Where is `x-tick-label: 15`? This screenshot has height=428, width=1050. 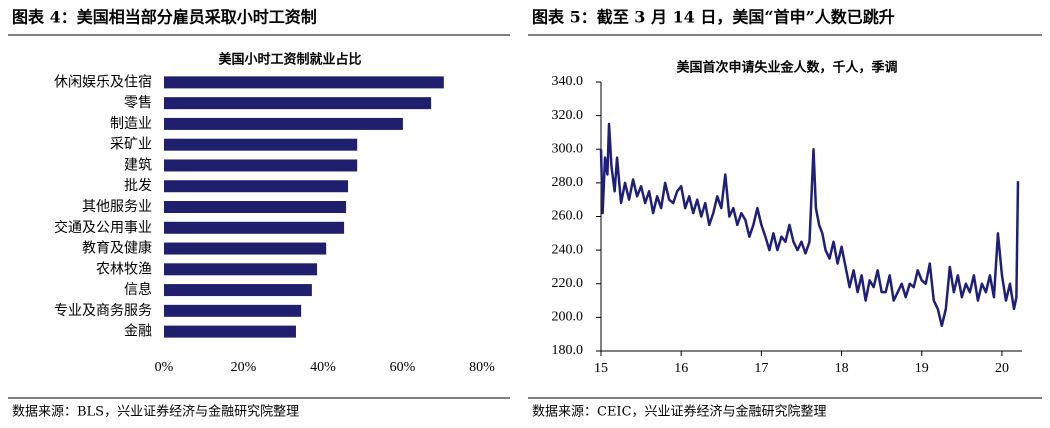
x-tick-label: 15 is located at coordinates (601, 368).